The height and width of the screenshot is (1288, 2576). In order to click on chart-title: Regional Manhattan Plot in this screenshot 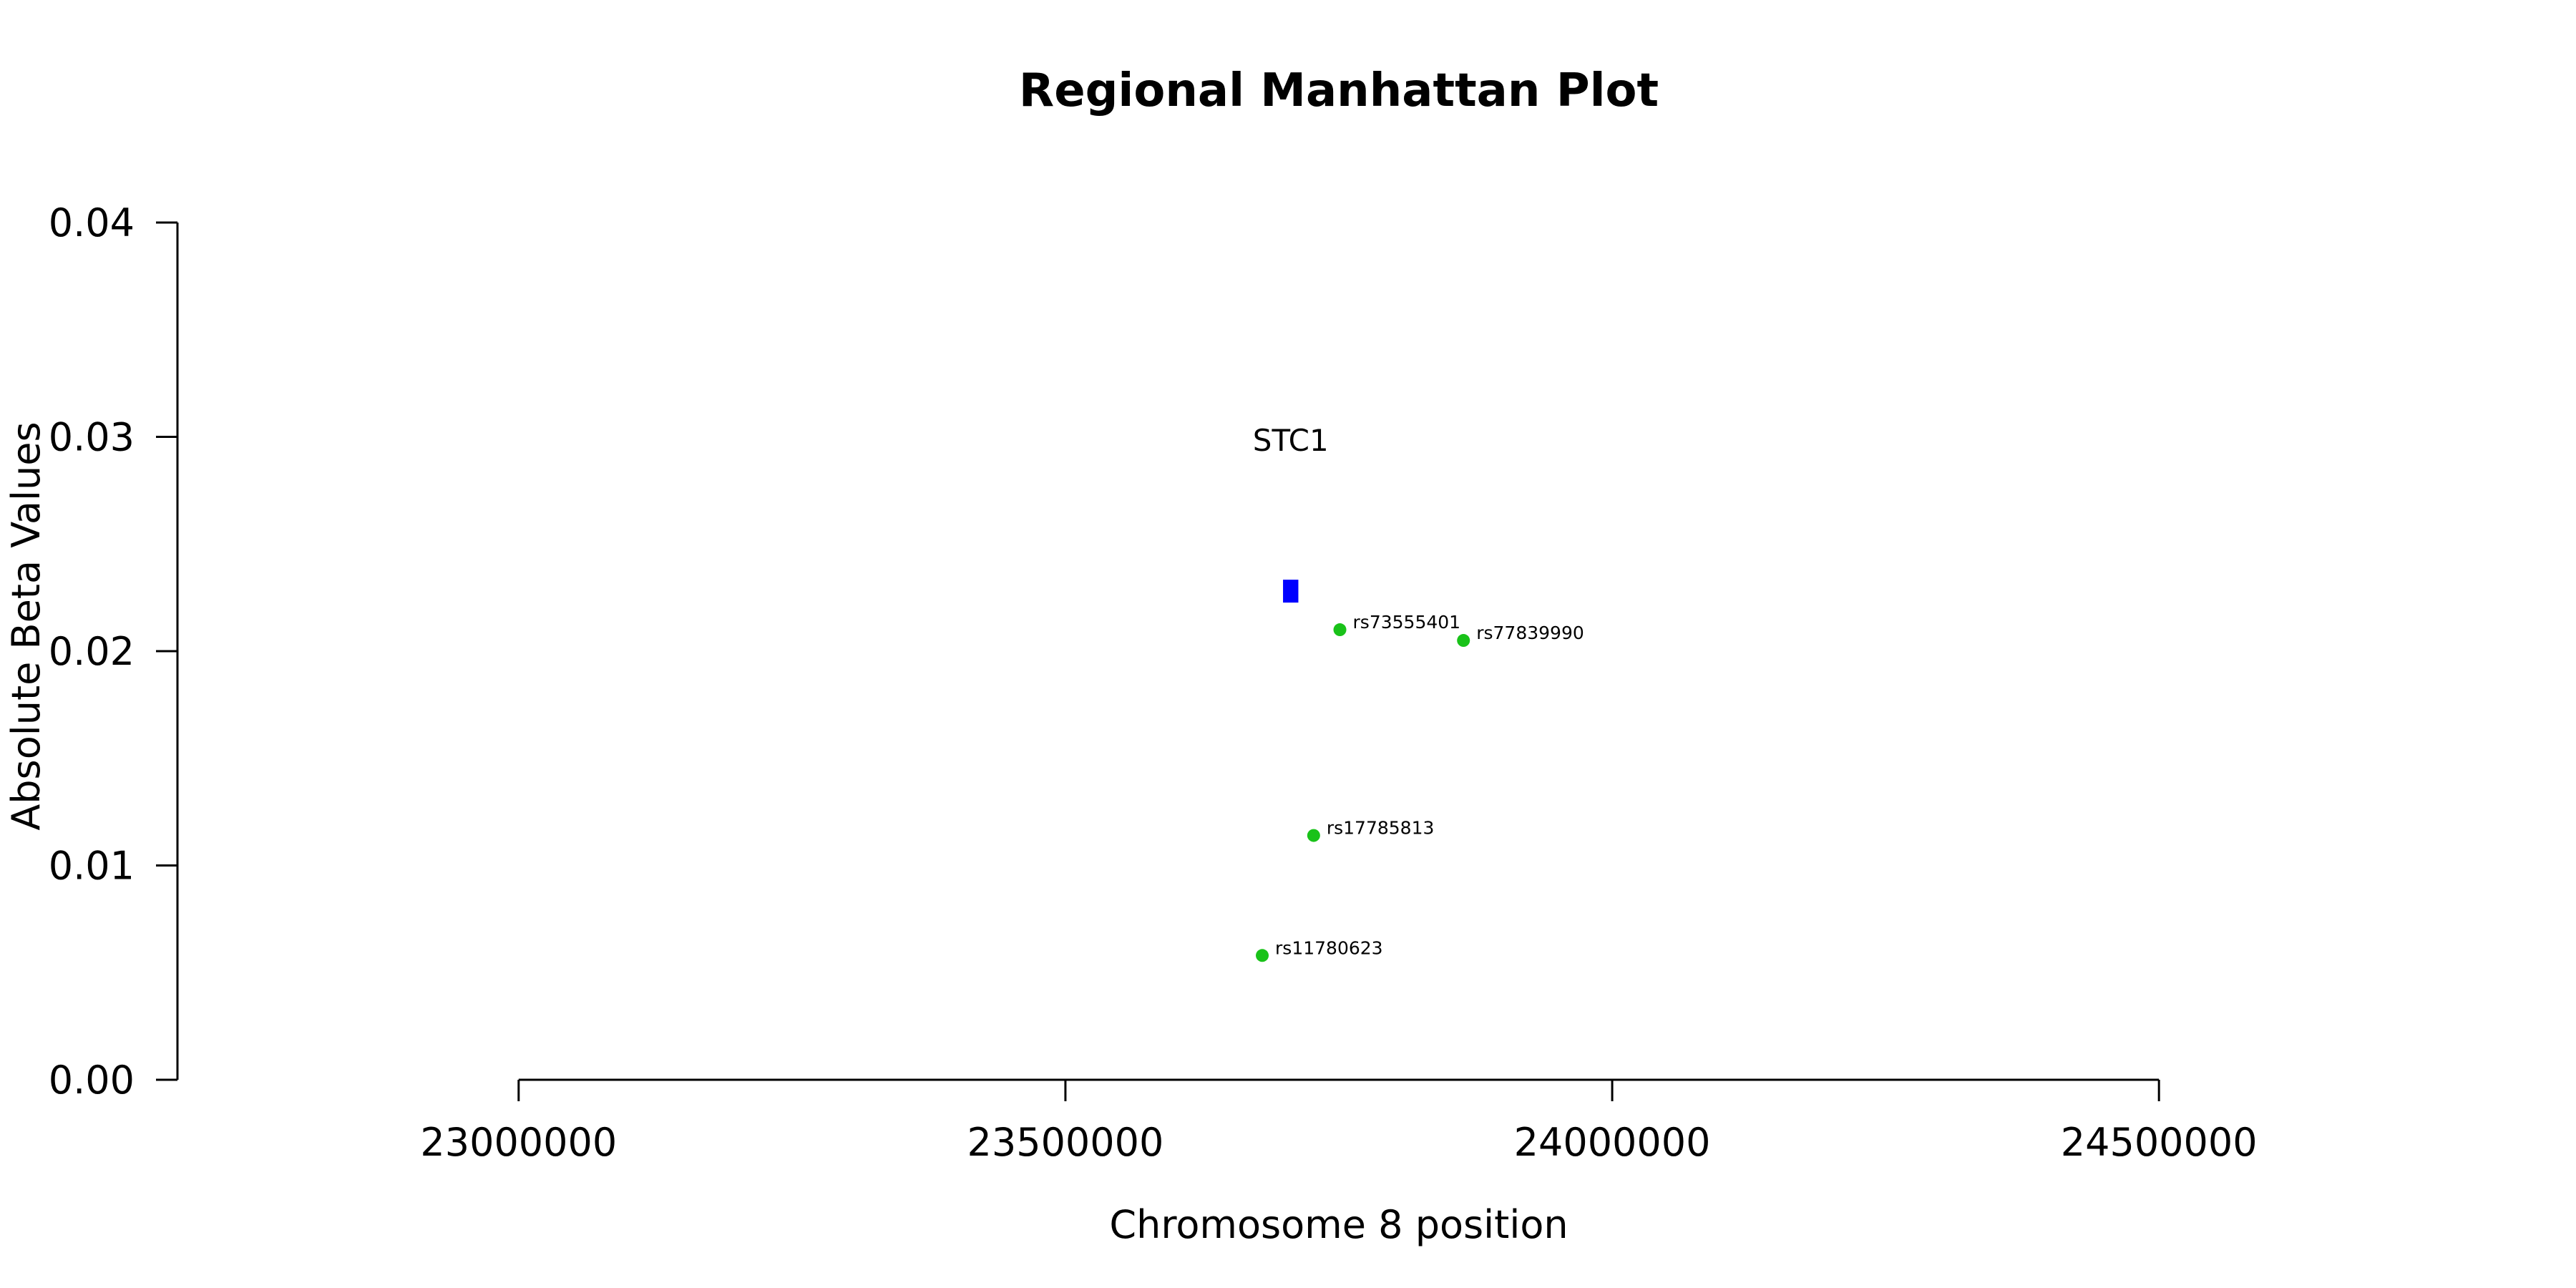, I will do `click(1339, 90)`.